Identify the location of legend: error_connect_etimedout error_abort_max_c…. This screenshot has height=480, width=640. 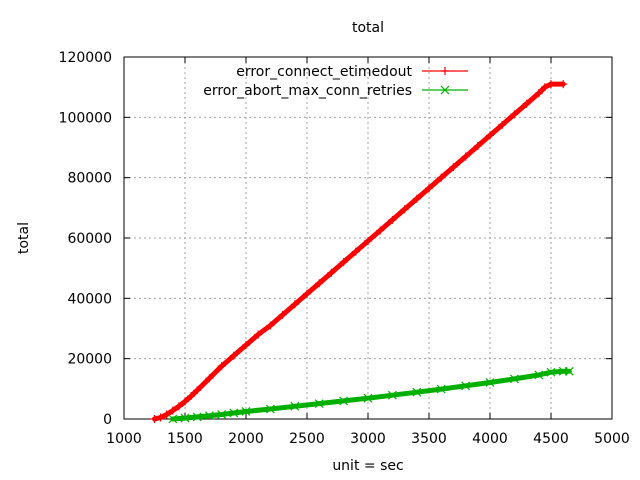
(335, 81).